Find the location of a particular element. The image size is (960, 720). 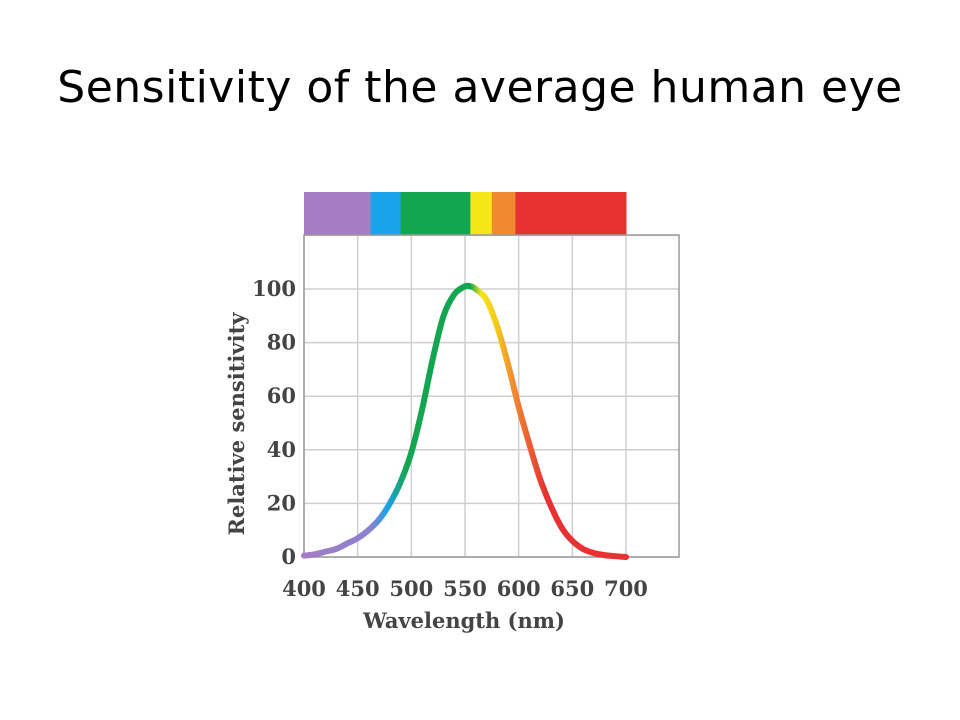

y-tick-label: 80 is located at coordinates (281, 342).